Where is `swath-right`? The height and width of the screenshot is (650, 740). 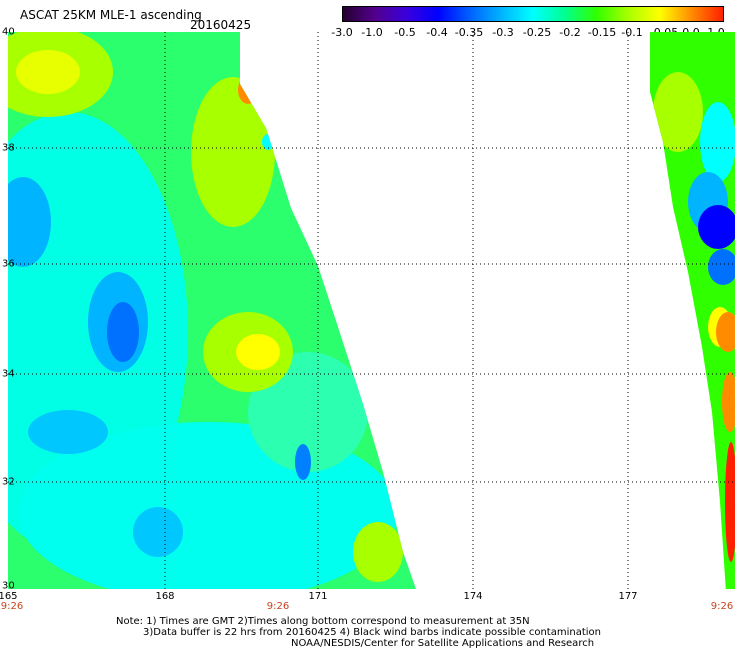 swath-right is located at coordinates (692, 310).